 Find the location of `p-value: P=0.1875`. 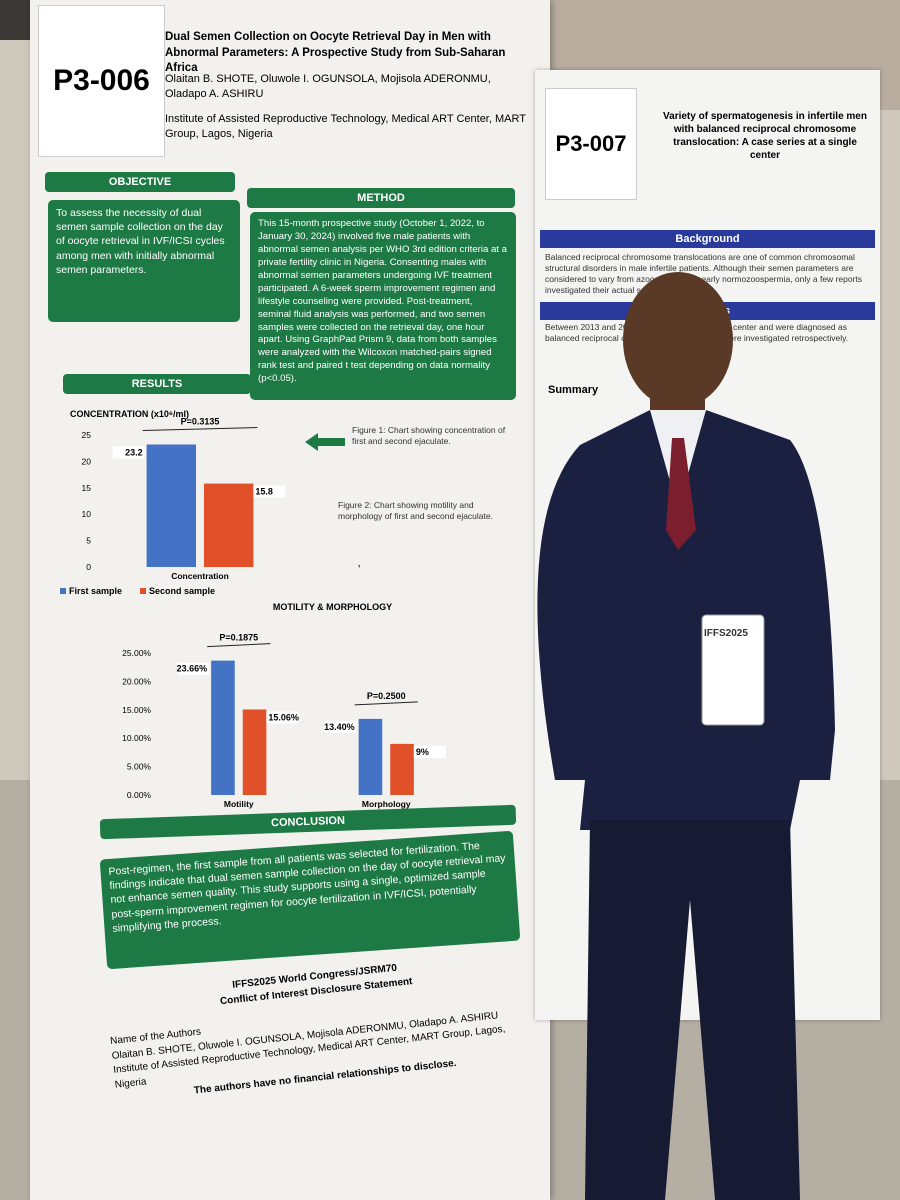

p-value: P=0.1875 is located at coordinates (238, 638).